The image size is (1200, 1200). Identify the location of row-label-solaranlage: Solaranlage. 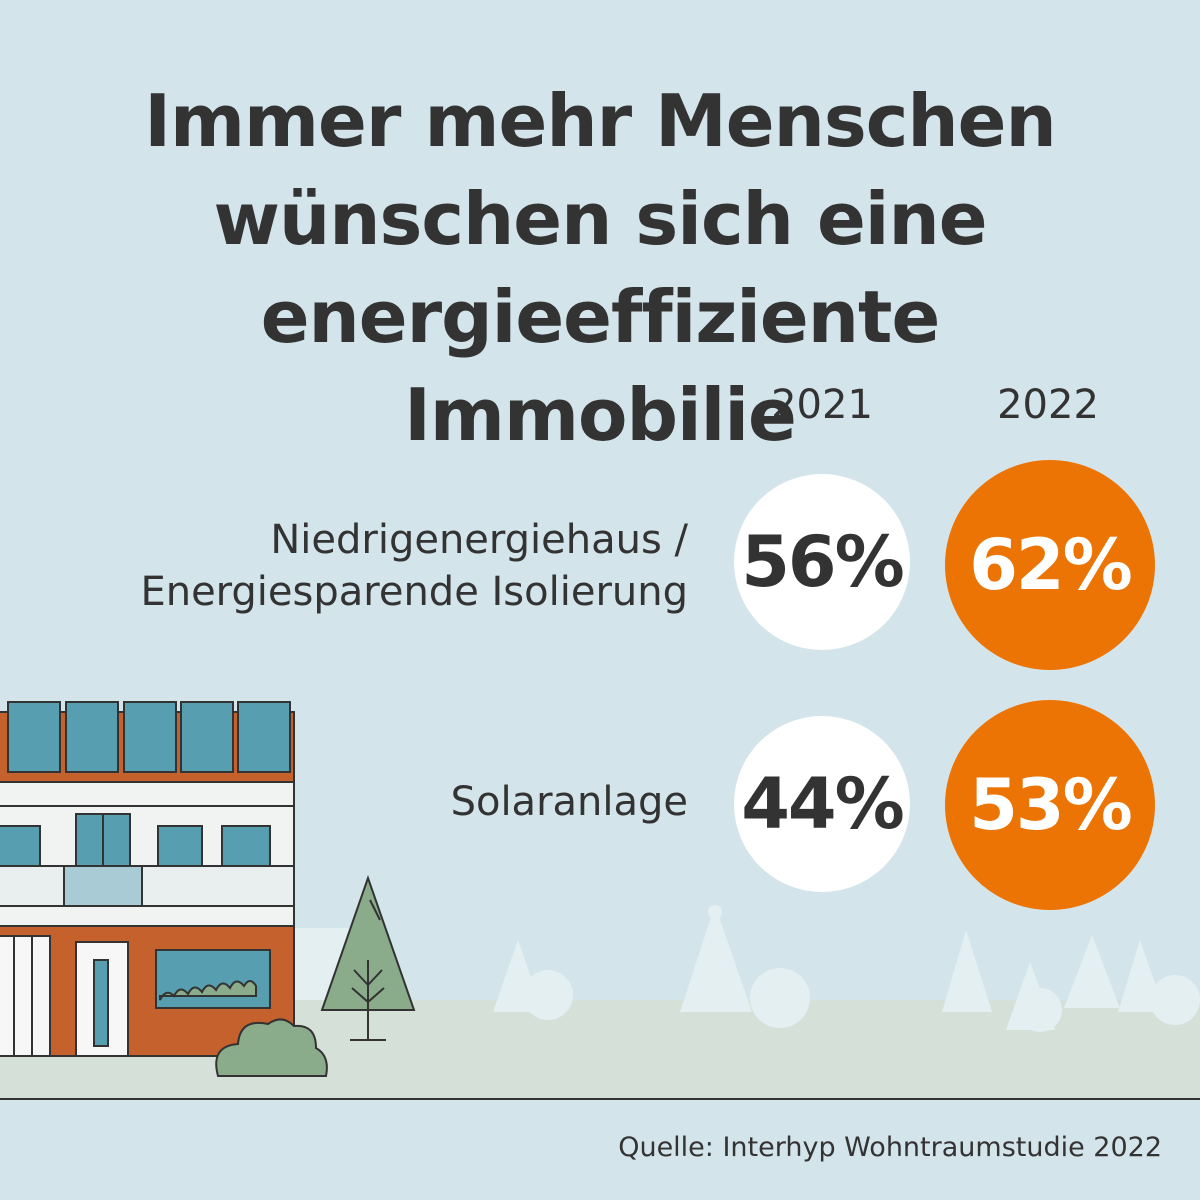
(348, 802).